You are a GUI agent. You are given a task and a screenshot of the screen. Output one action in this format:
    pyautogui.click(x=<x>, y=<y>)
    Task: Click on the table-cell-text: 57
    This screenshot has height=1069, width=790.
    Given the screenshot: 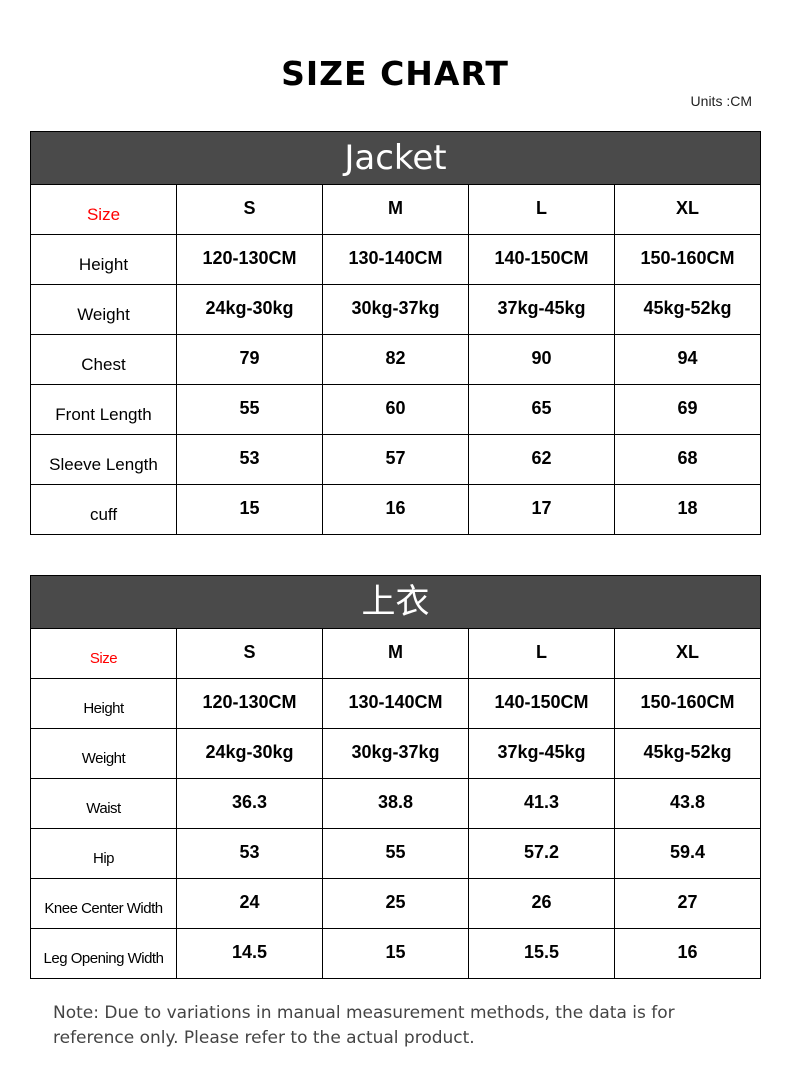 What is the action you would take?
    pyautogui.click(x=395, y=457)
    